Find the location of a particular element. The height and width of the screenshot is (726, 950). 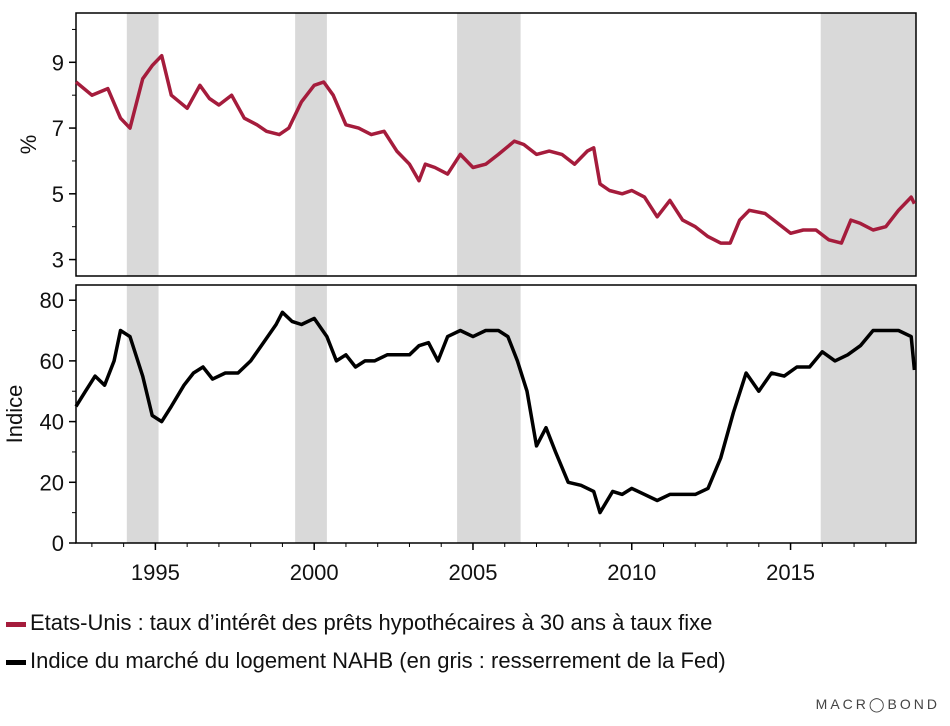

y-tick-label-1-1: 20 is located at coordinates (52, 482).